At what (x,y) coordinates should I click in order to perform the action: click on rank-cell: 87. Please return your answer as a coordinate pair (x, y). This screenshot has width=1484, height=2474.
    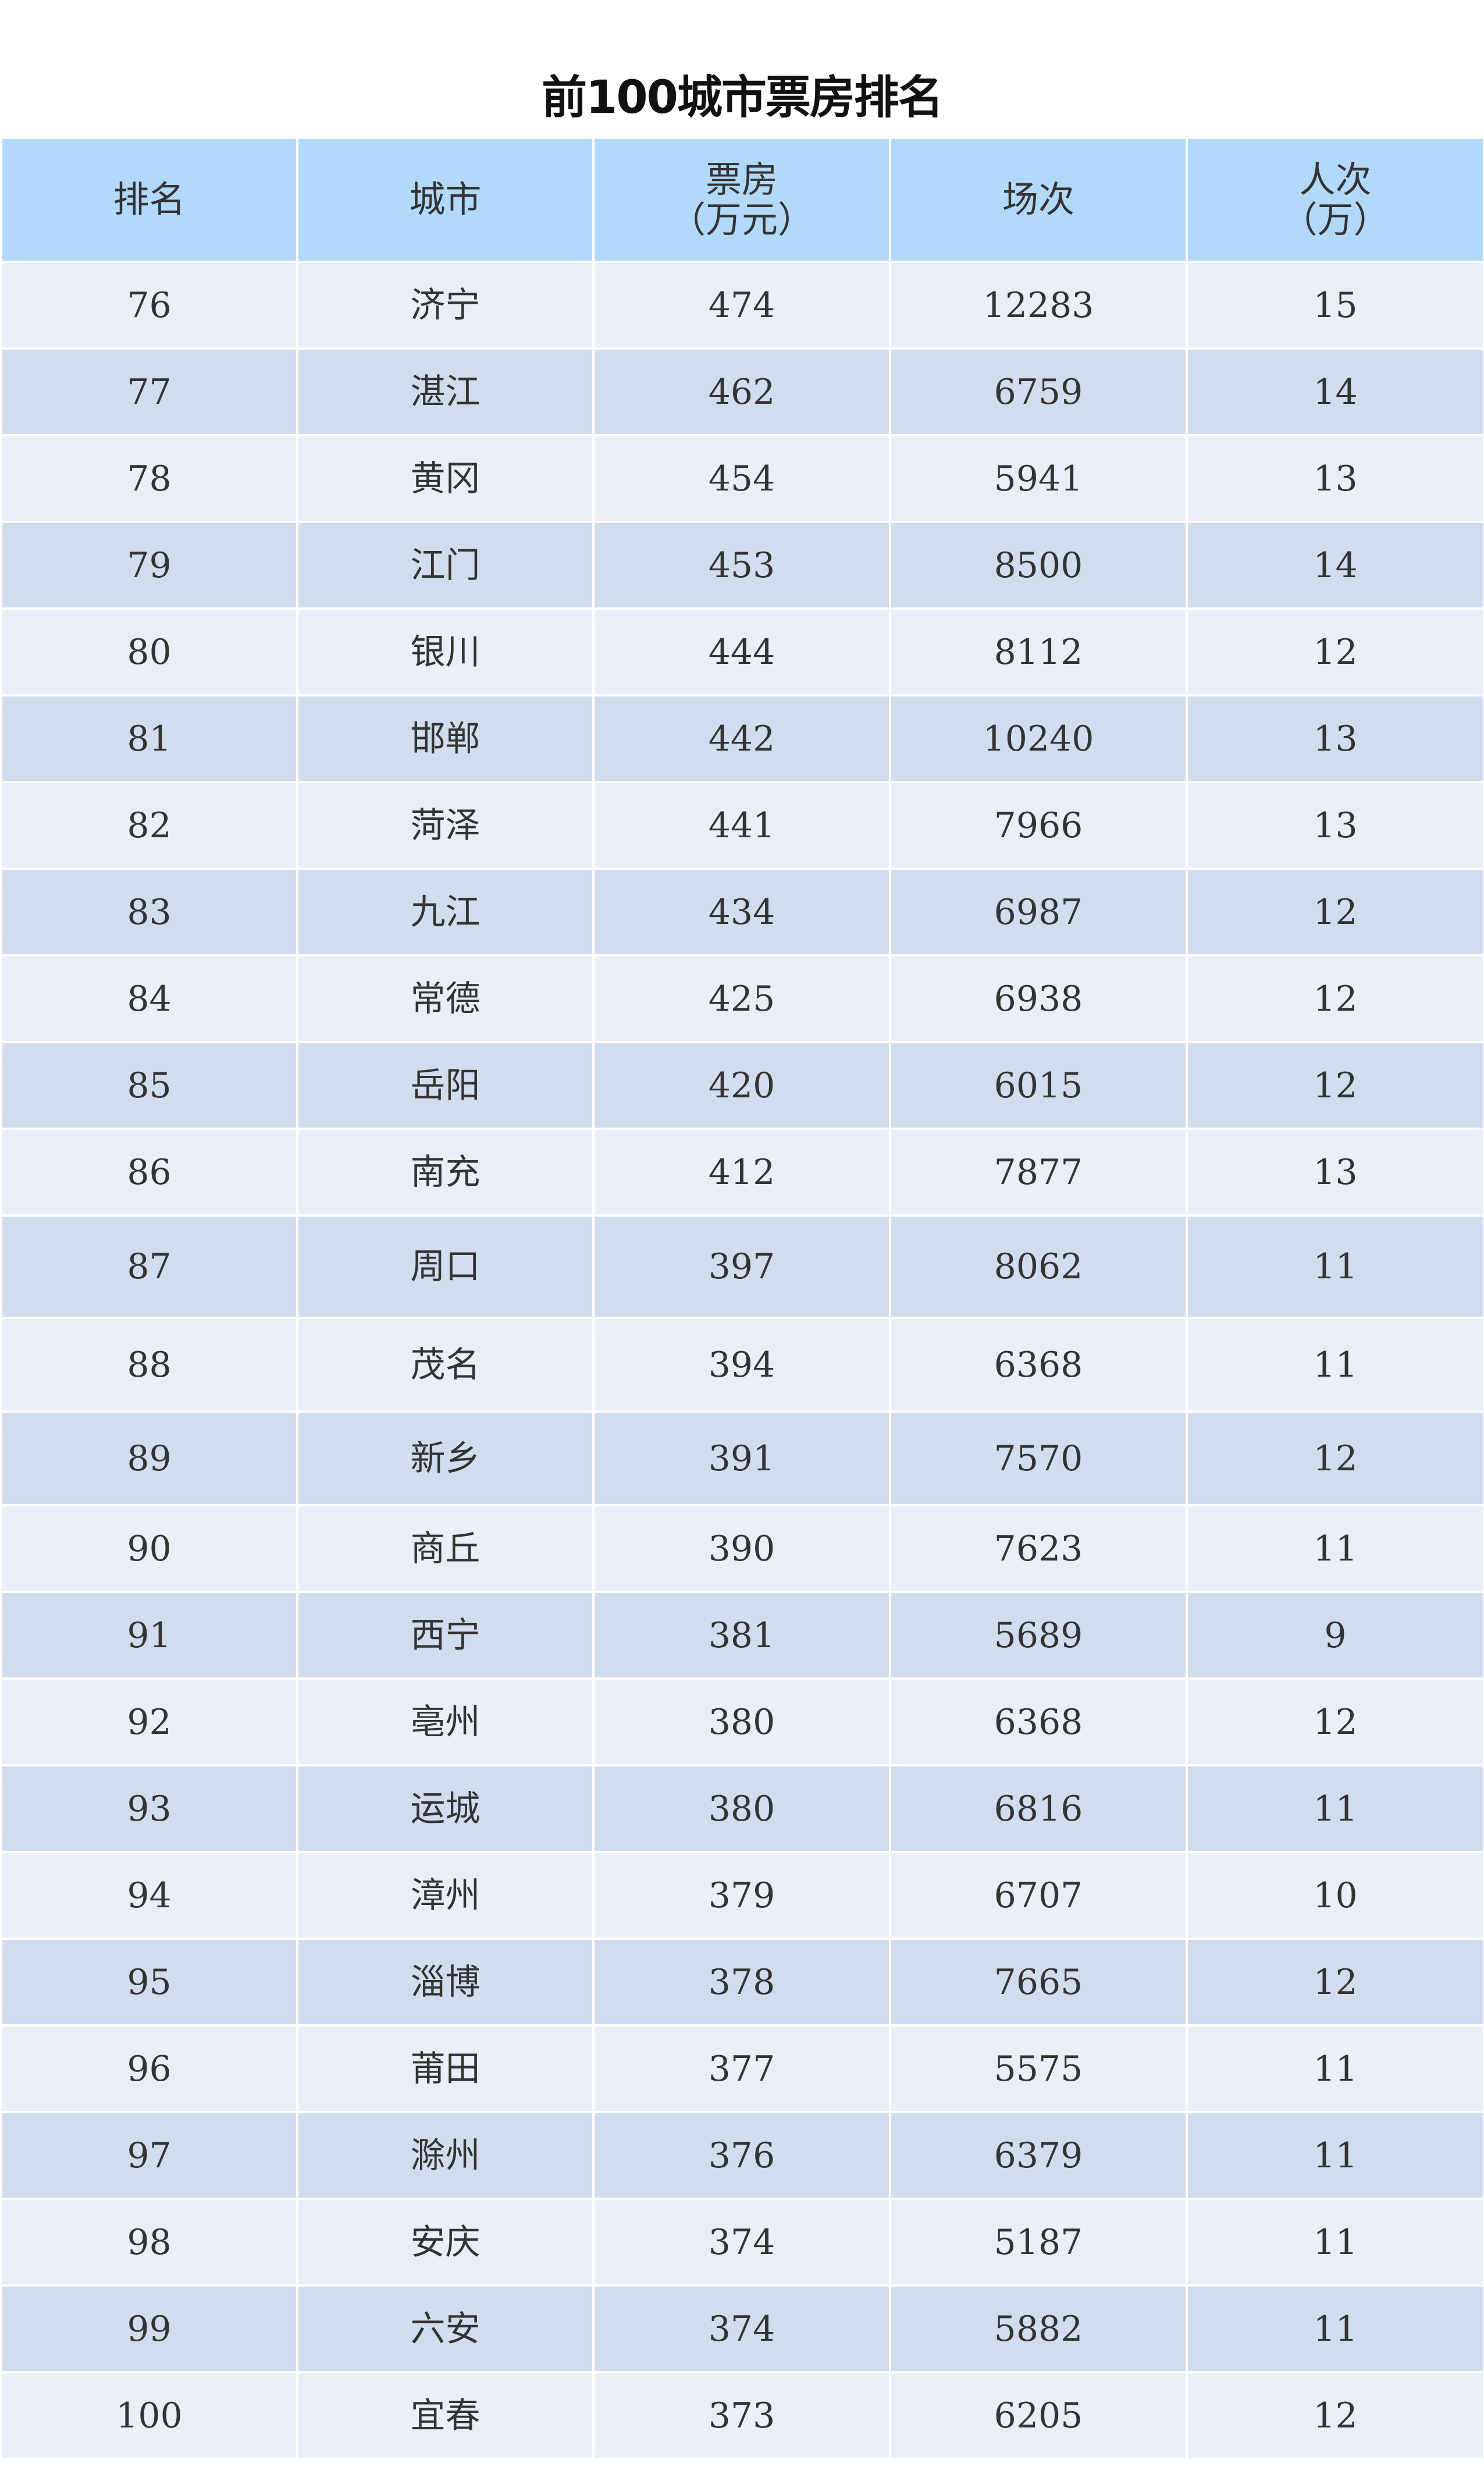
    Looking at the image, I should click on (149, 1267).